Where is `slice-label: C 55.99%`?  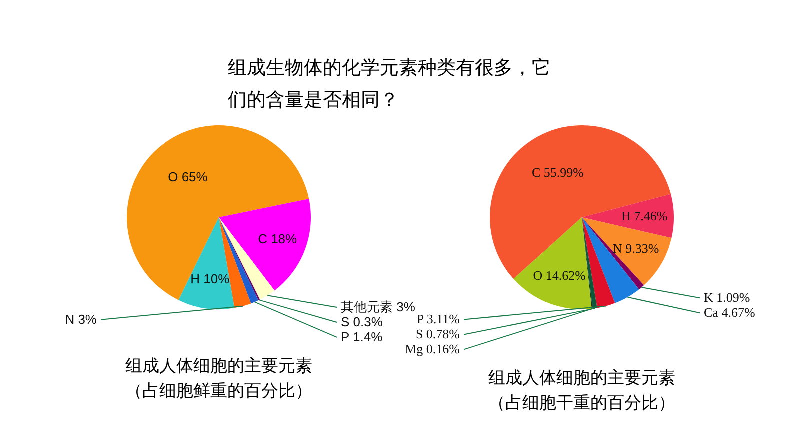
slice-label: C 55.99% is located at coordinates (558, 172).